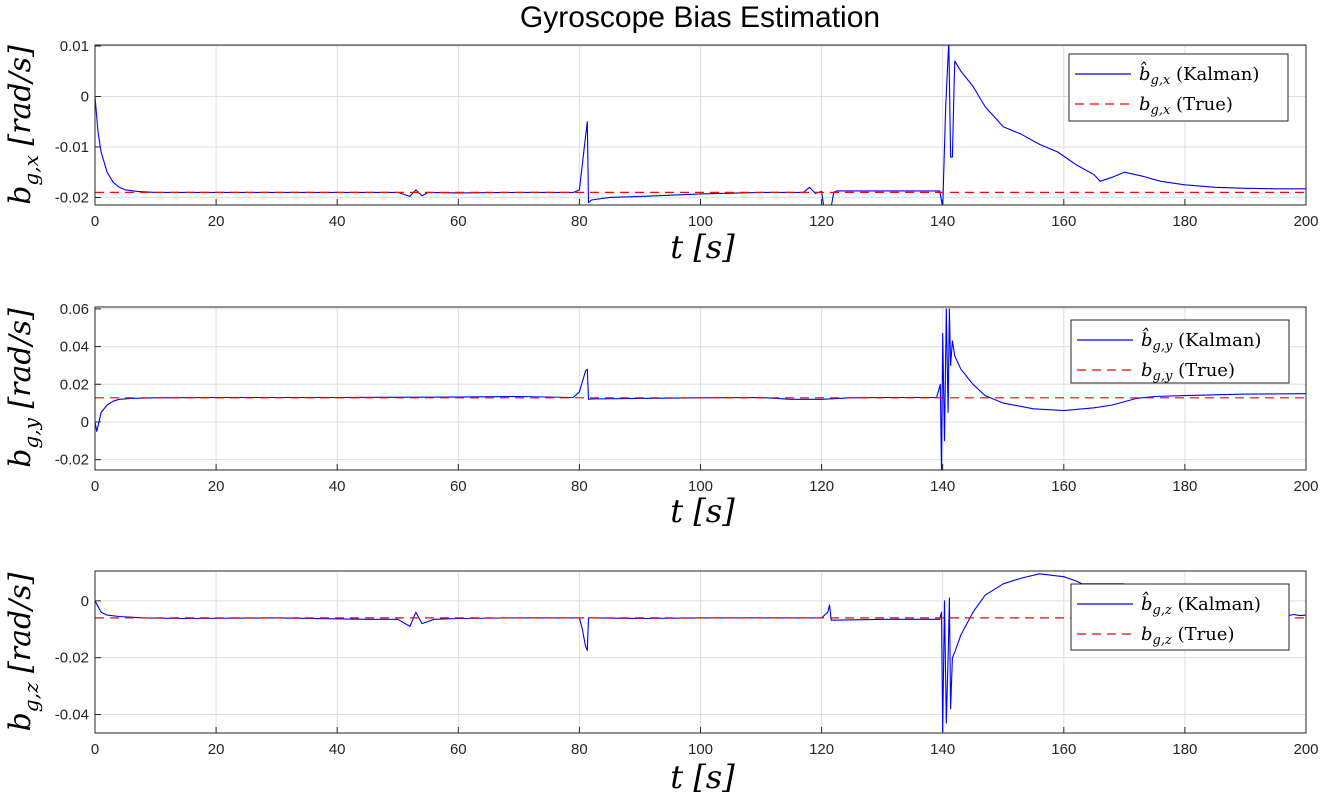  I want to click on legend: b̂g,y (Kalman) bg,y (True), so click(1180, 351).